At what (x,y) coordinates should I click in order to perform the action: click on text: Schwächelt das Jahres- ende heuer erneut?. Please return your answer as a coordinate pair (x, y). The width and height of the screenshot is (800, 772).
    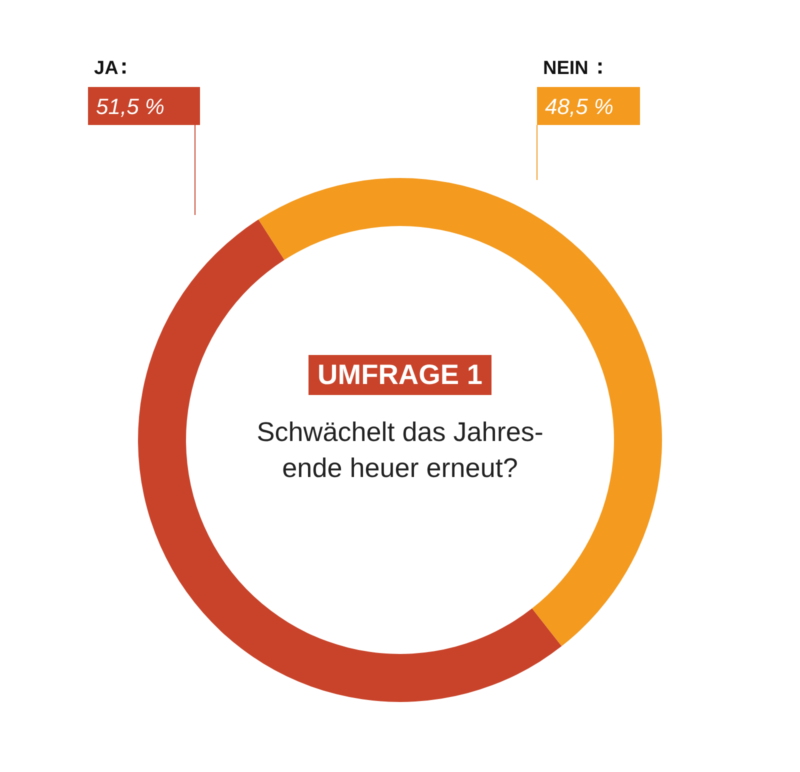
    Looking at the image, I should click on (400, 450).